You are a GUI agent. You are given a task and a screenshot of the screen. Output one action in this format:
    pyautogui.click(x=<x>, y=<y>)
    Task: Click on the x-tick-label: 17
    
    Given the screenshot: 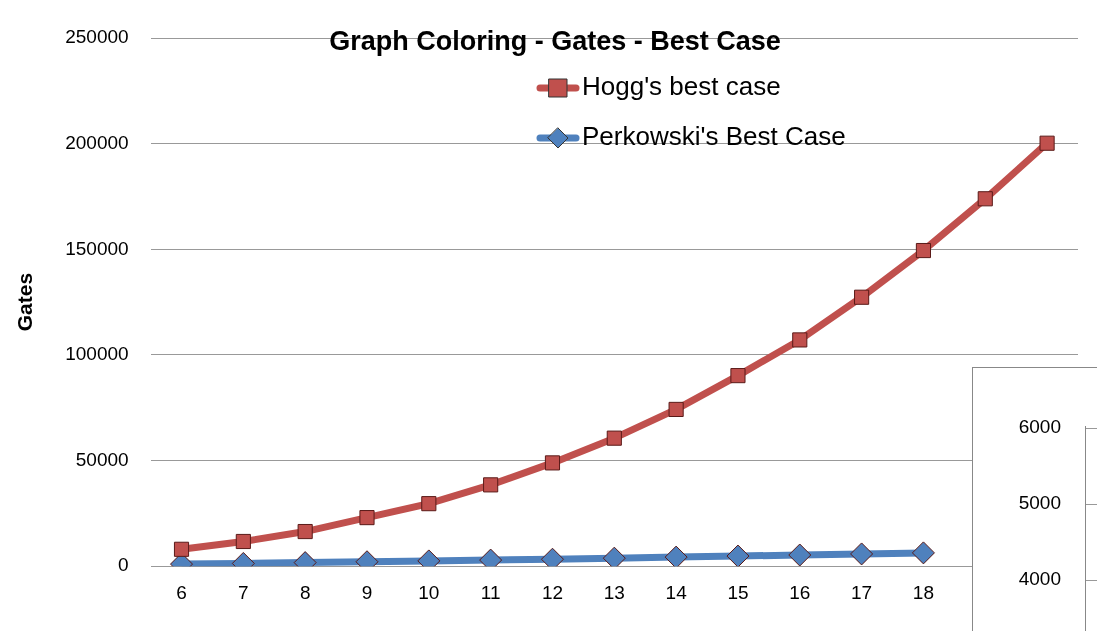 What is the action you would take?
    pyautogui.click(x=862, y=592)
    